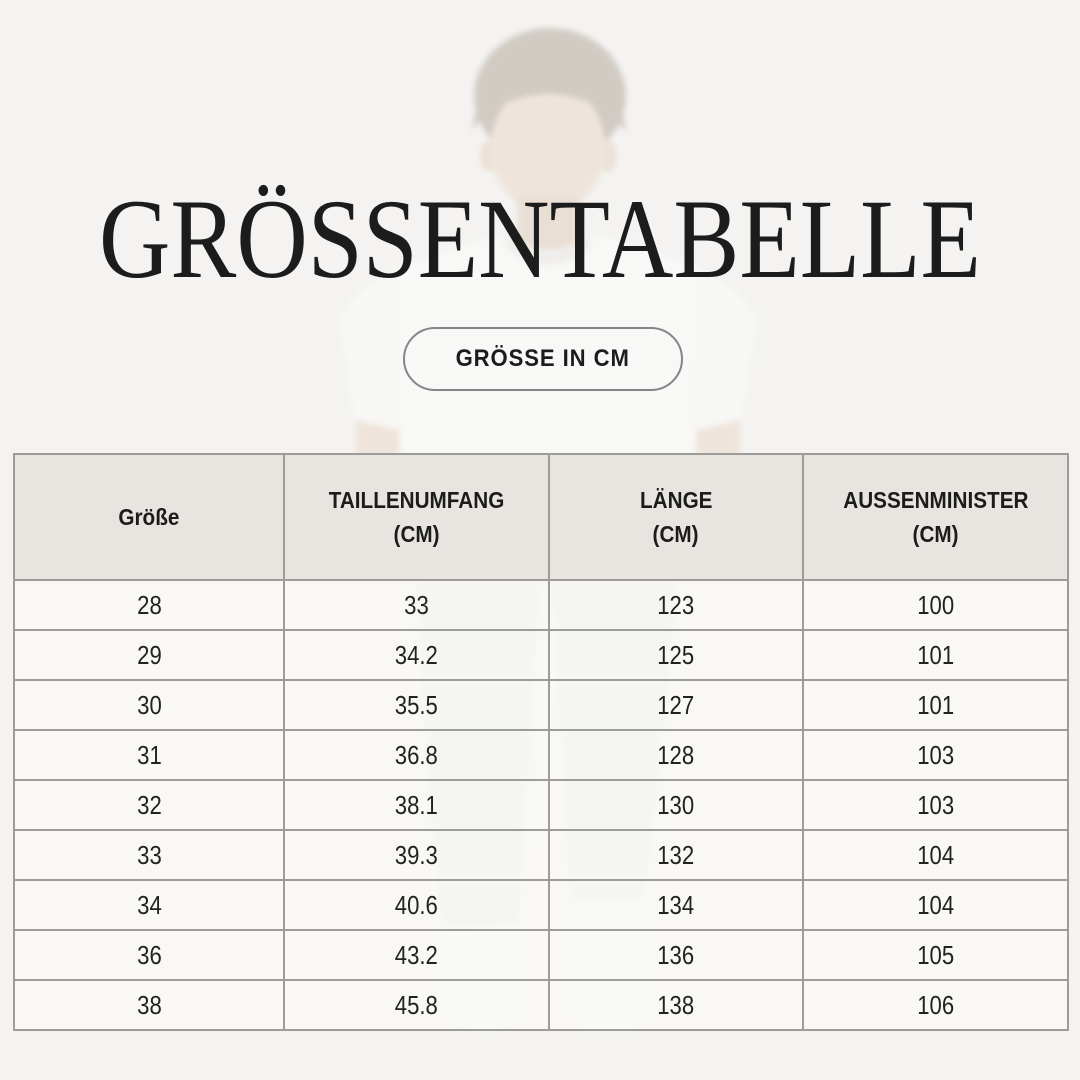  I want to click on table-row: 29 34.2 125 101, so click(541, 655).